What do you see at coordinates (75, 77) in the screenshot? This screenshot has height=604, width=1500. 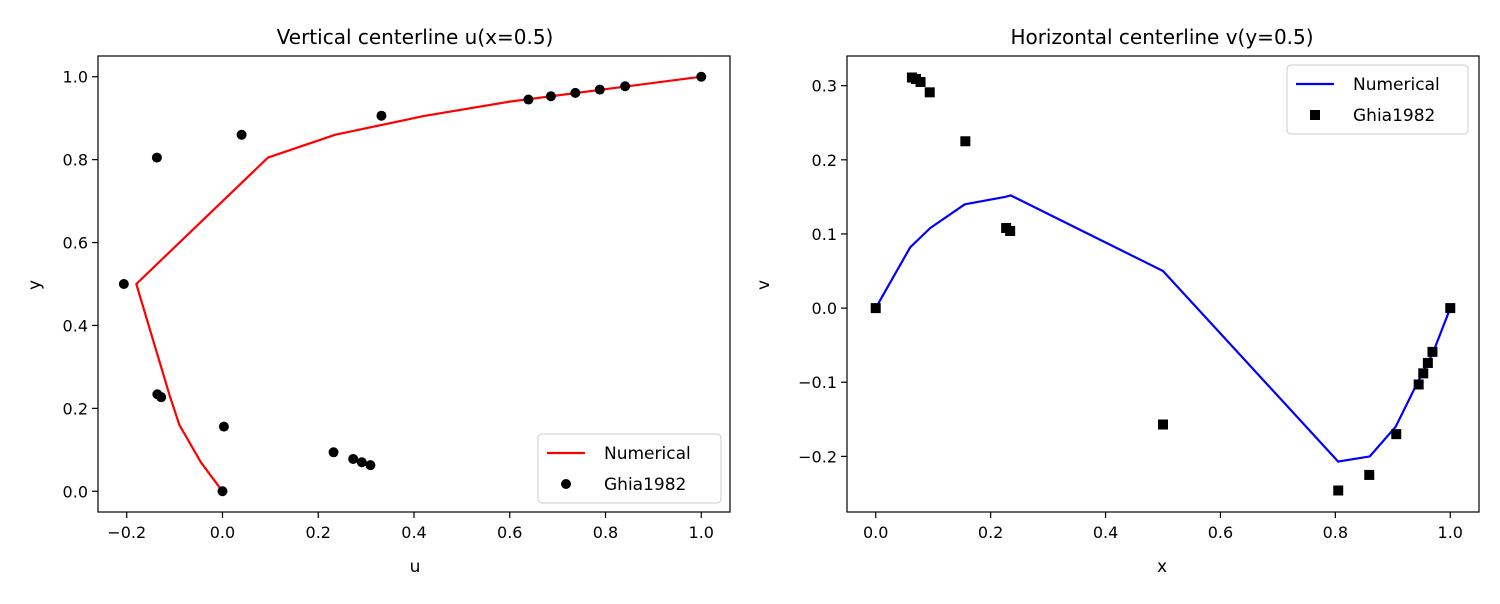 I see `y-tick-label: 1.0` at bounding box center [75, 77].